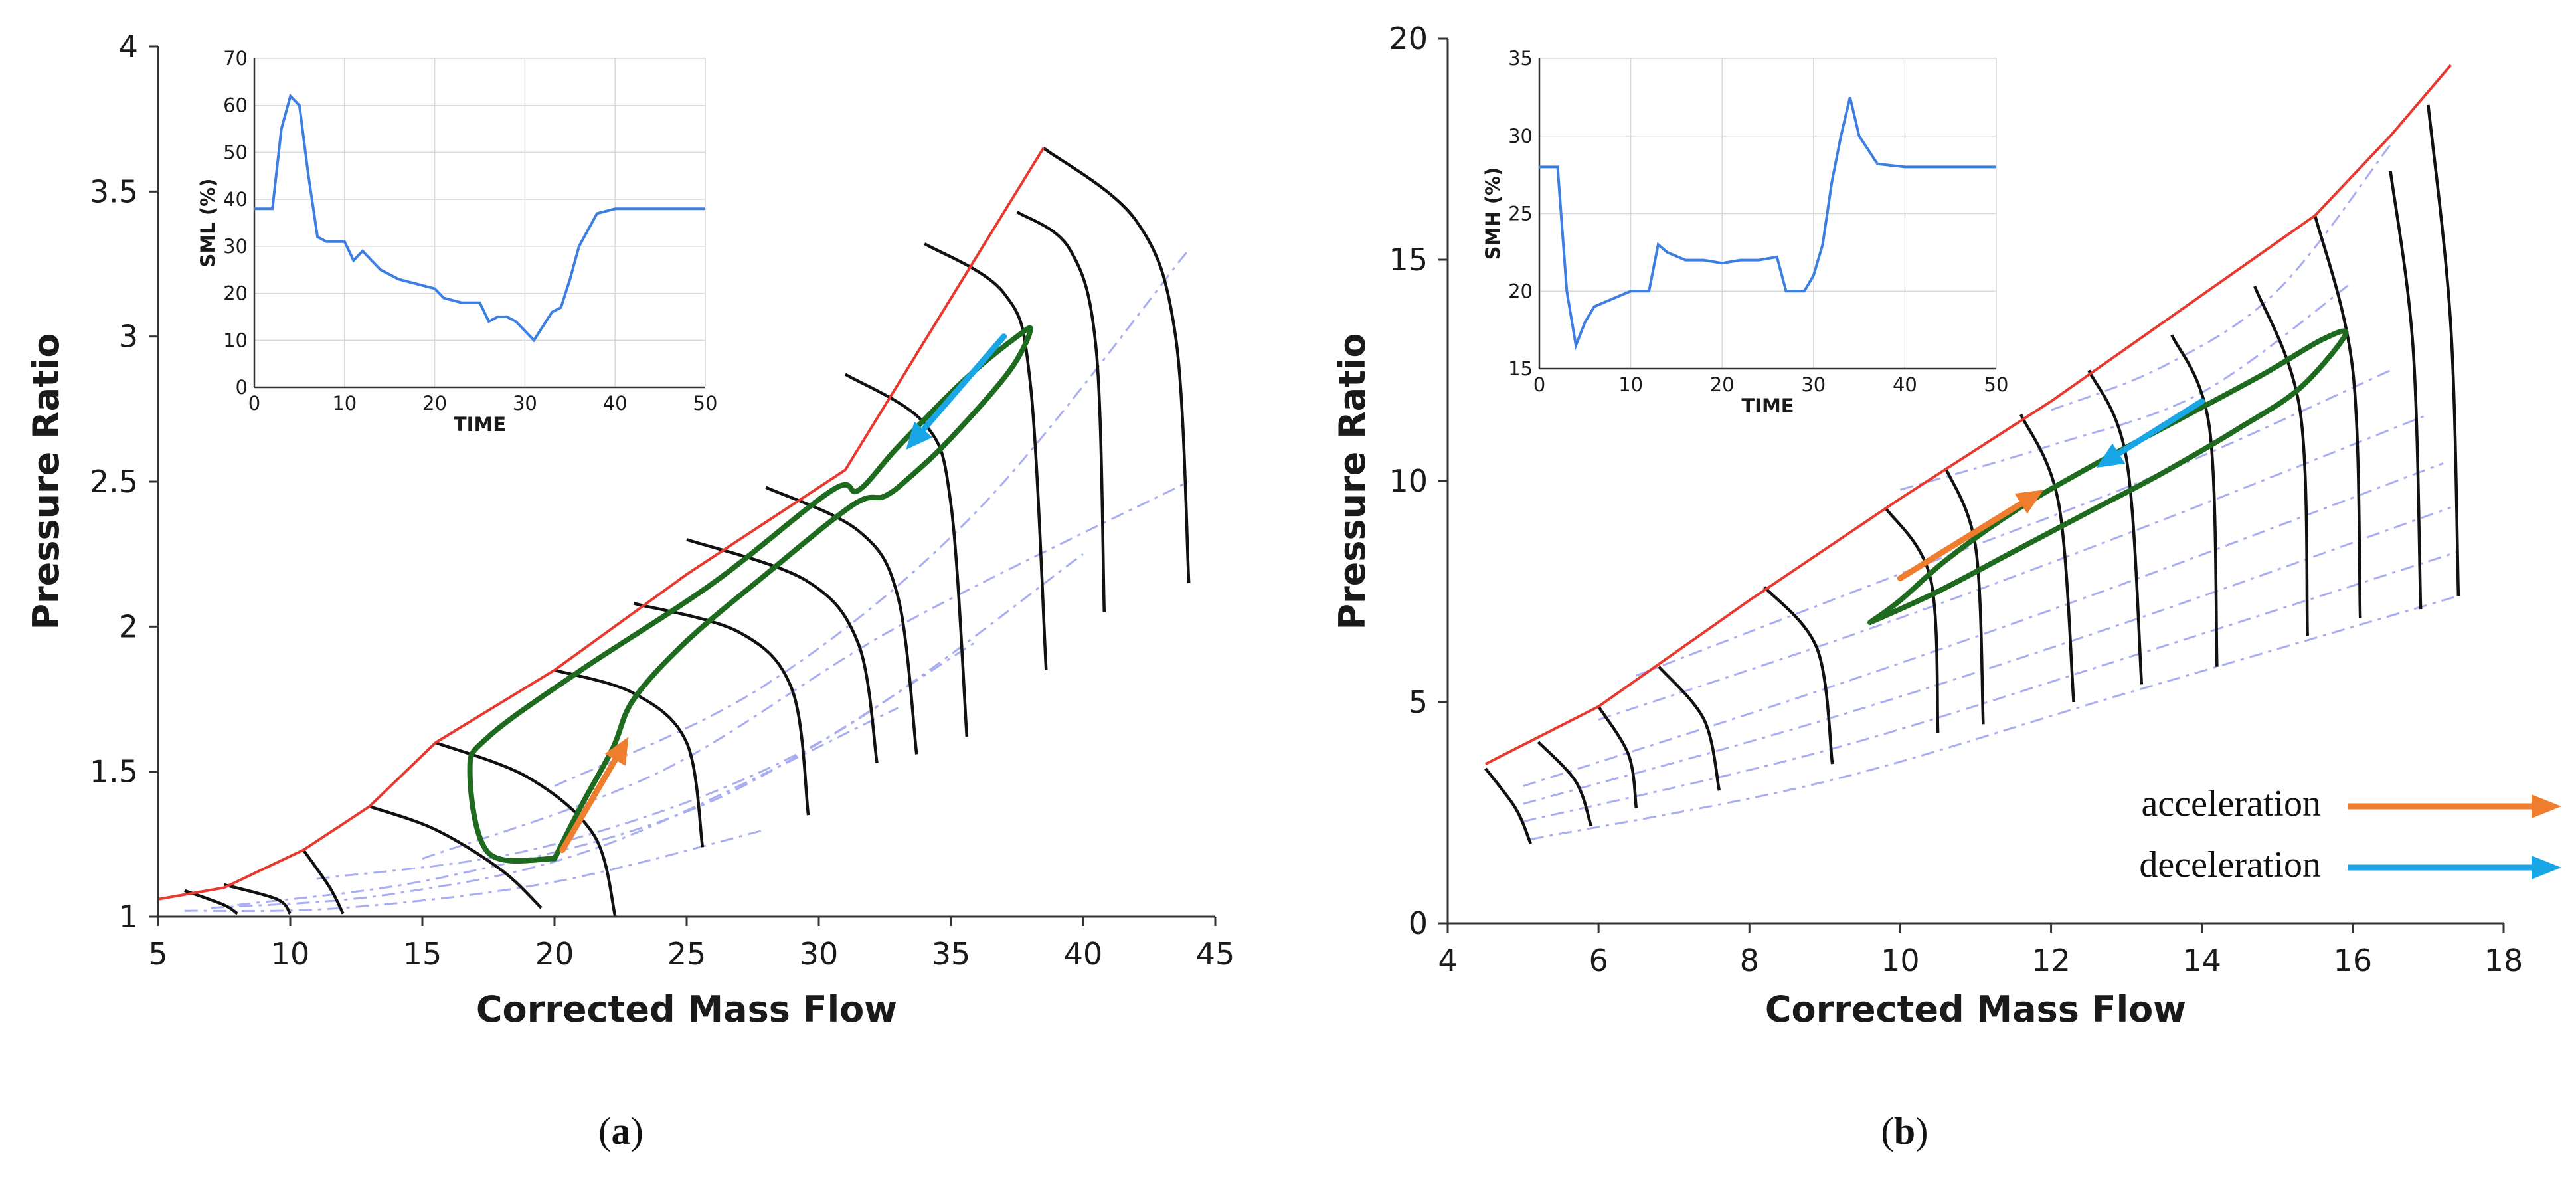 This screenshot has height=1189, width=2576. Describe the element at coordinates (208, 223) in the screenshot. I see `panel-a-inset-y-label: SML (%)` at that location.